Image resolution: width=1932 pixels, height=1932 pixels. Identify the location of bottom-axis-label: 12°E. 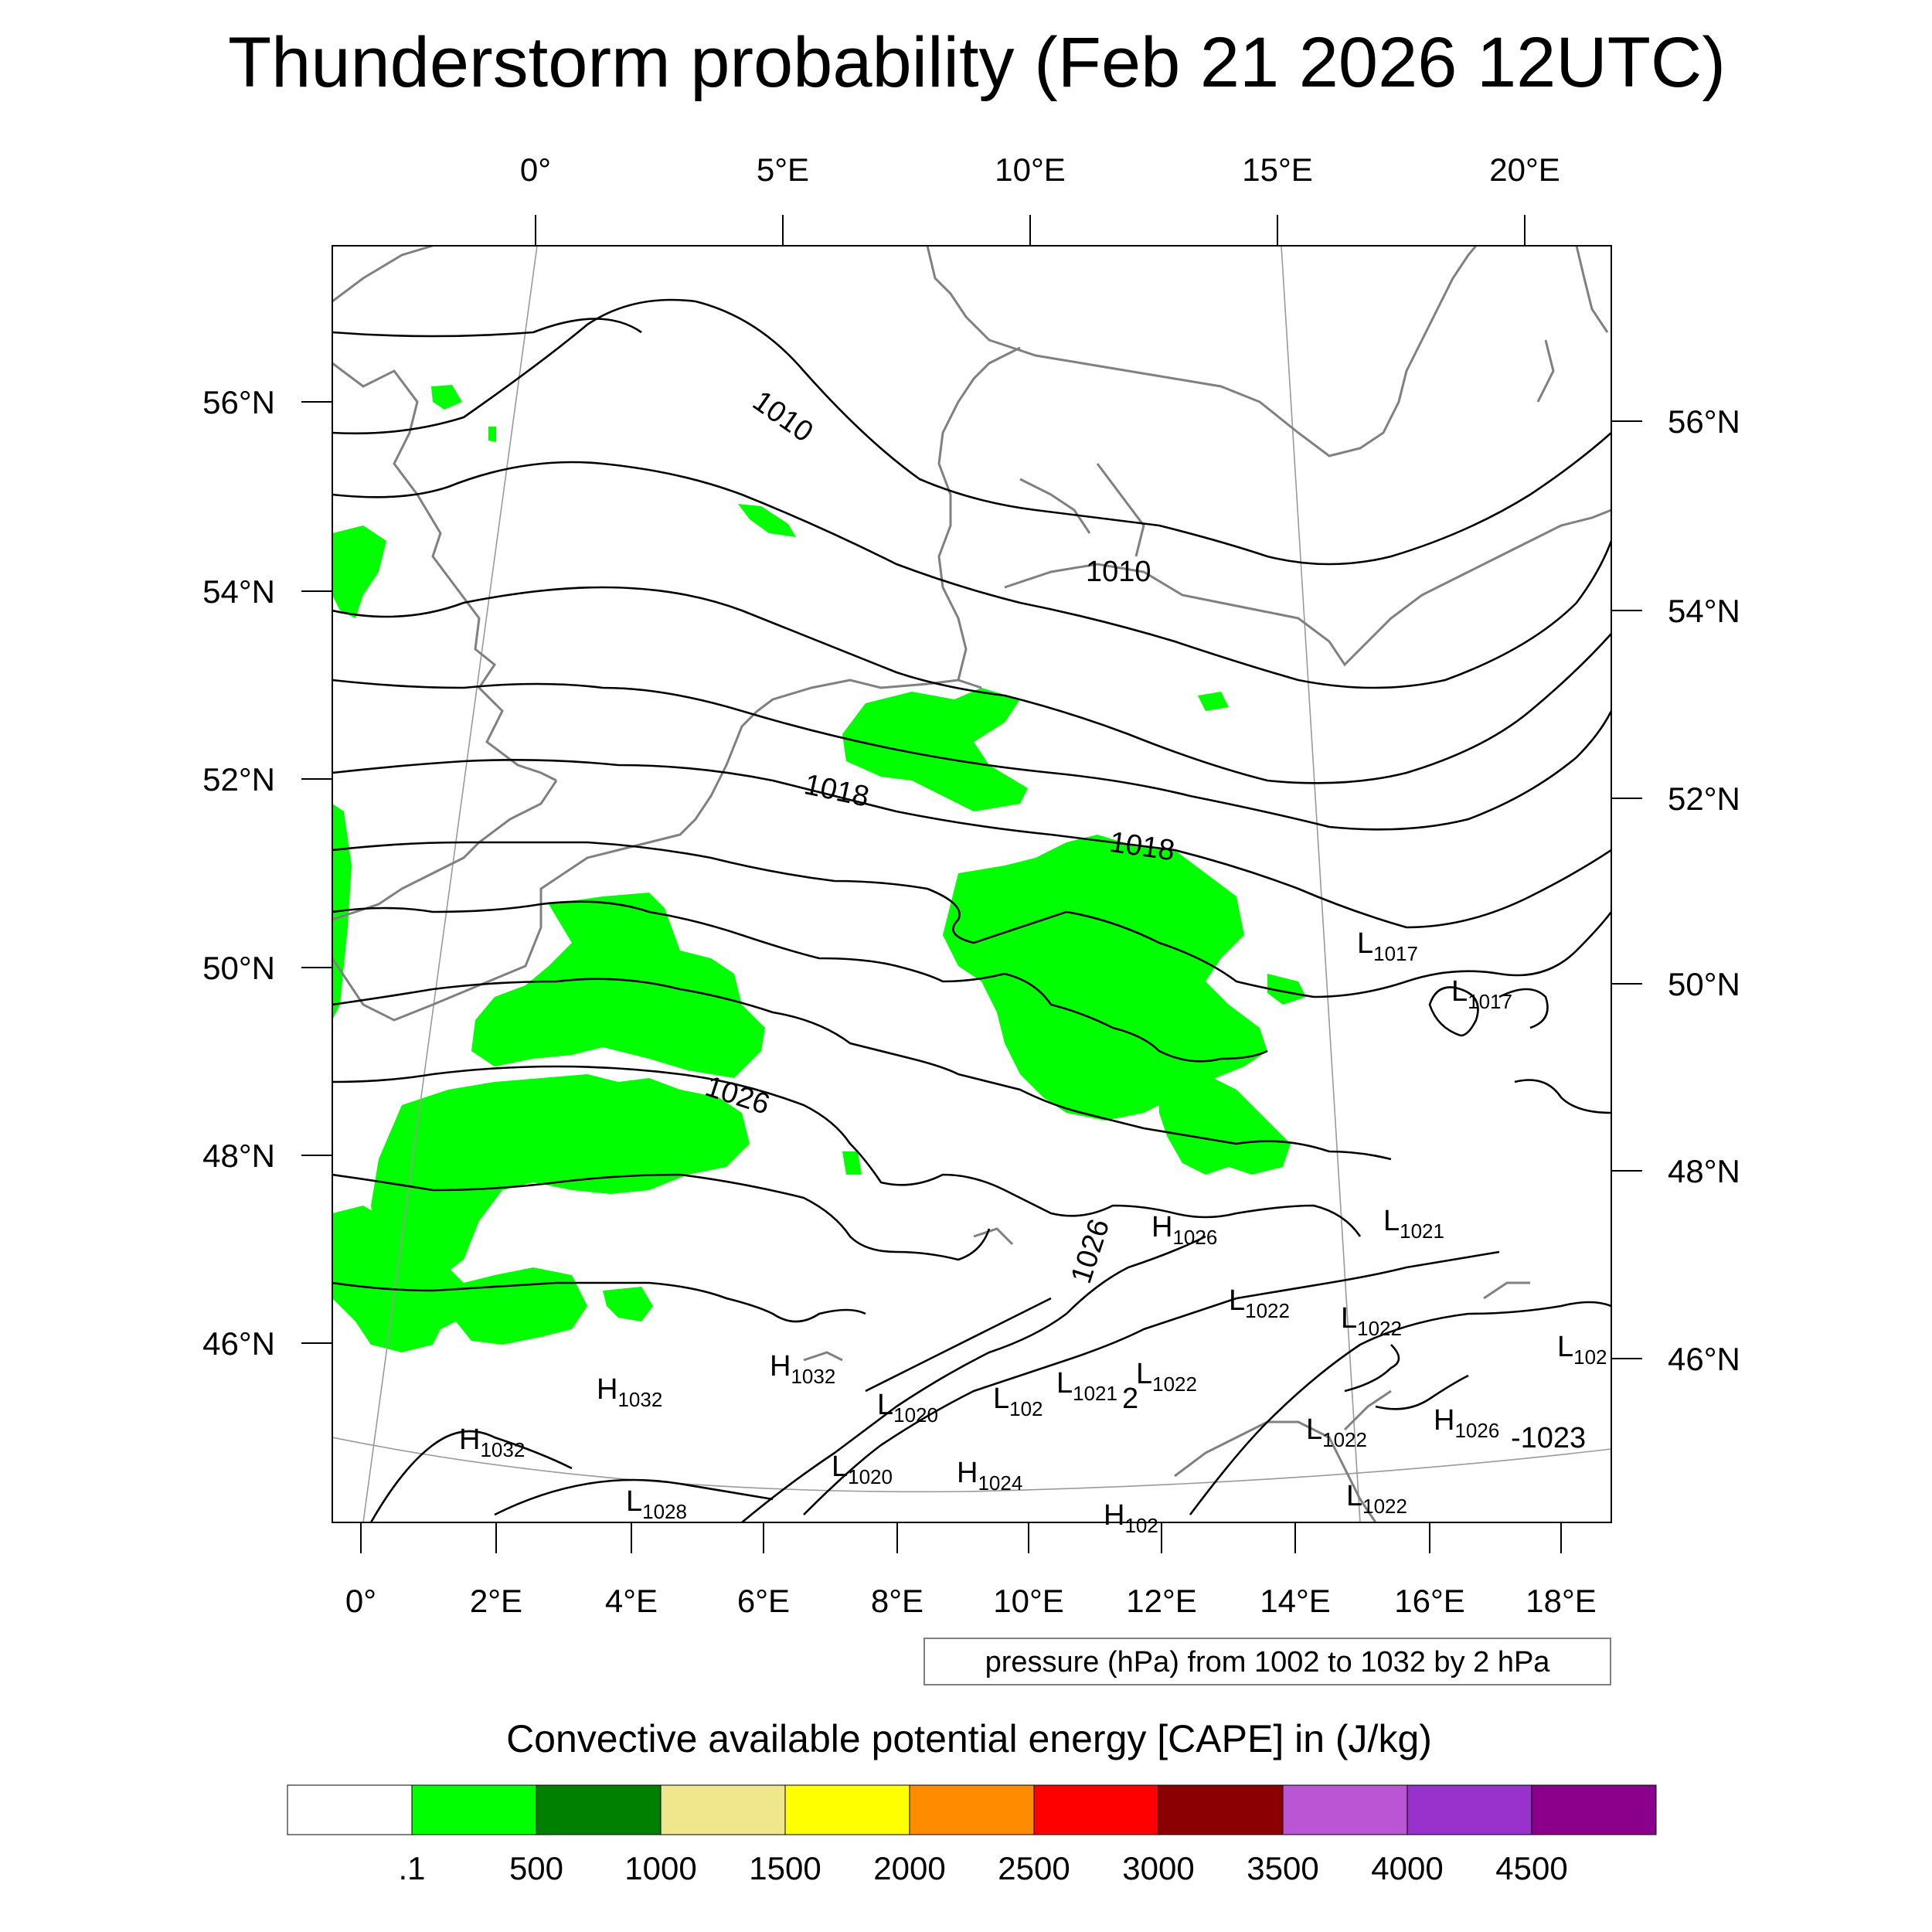
(1162, 1601).